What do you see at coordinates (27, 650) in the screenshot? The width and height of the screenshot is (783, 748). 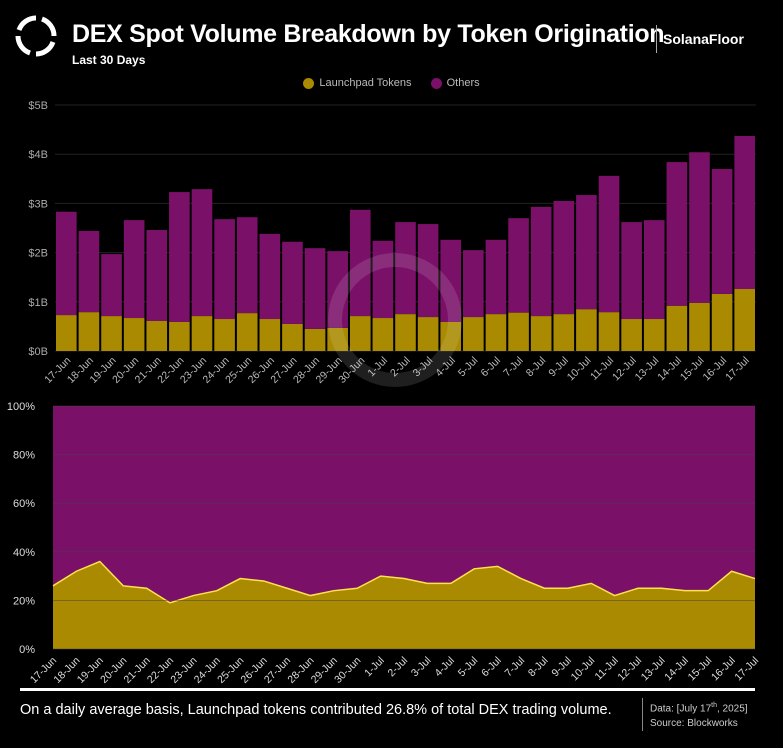 I see `y-tick-label: 0%` at bounding box center [27, 650].